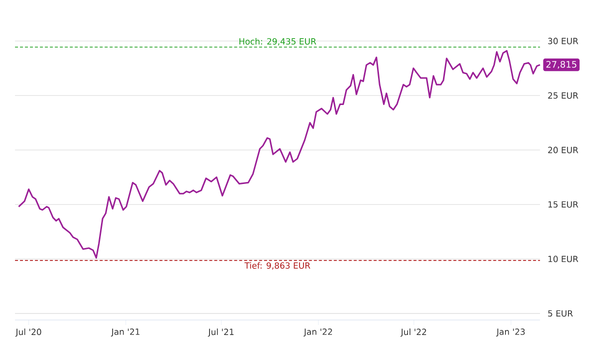 This screenshot has width=607, height=348. Describe the element at coordinates (221, 332) in the screenshot. I see `x-tick-label: Jul '21` at that location.